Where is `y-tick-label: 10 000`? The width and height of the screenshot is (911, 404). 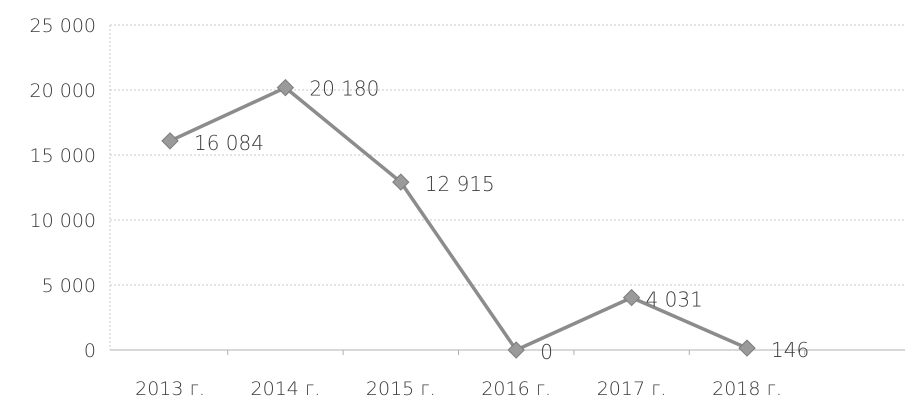
y-tick-label: 10 000 is located at coordinates (63, 221).